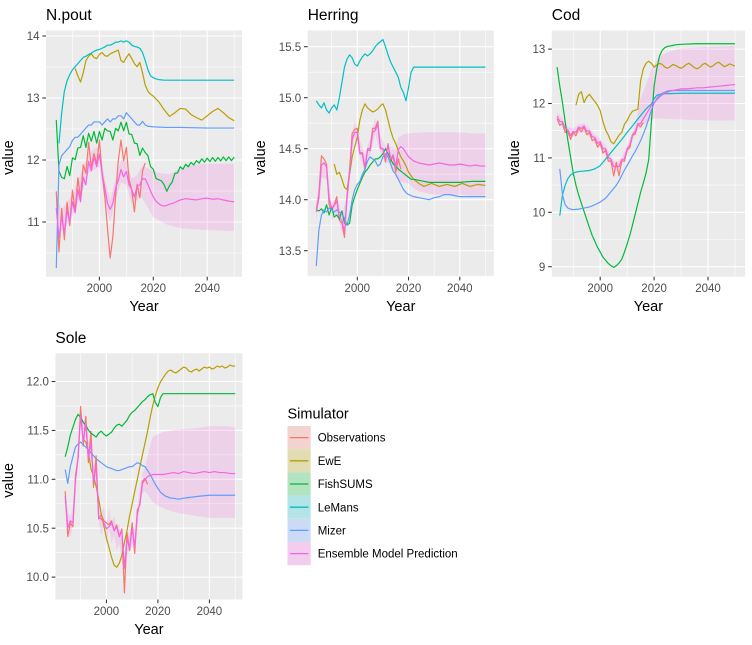 This screenshot has width=752, height=645. I want to click on svg-text: 10, so click(539, 213).